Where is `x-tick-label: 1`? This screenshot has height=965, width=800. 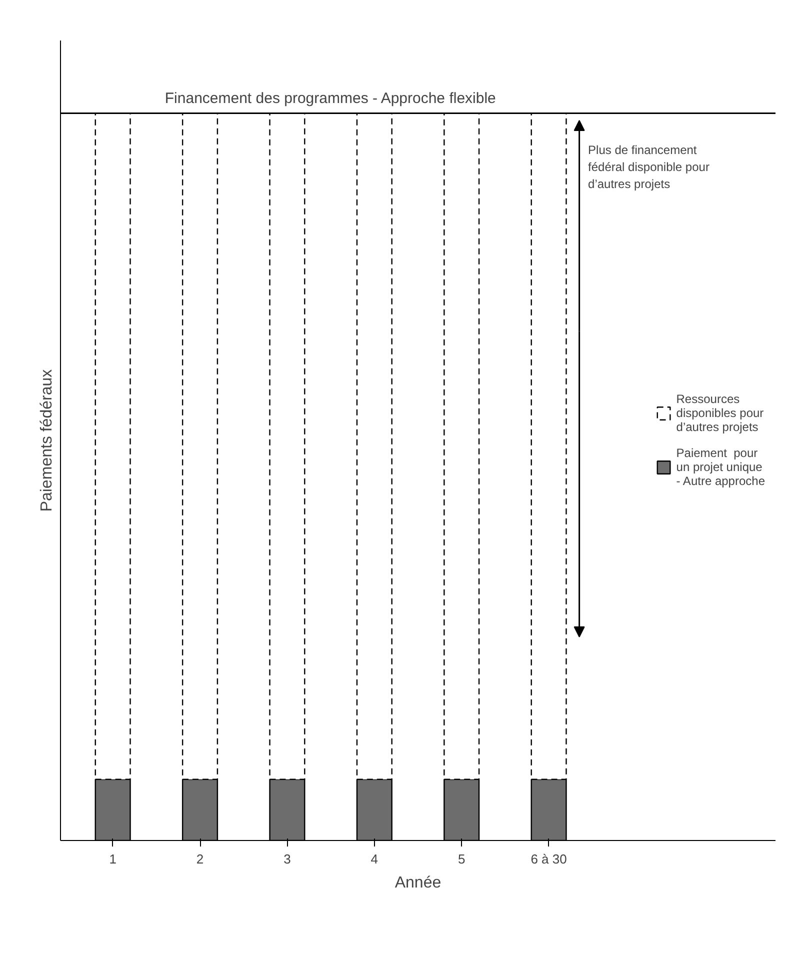
x-tick-label: 1 is located at coordinates (112, 859).